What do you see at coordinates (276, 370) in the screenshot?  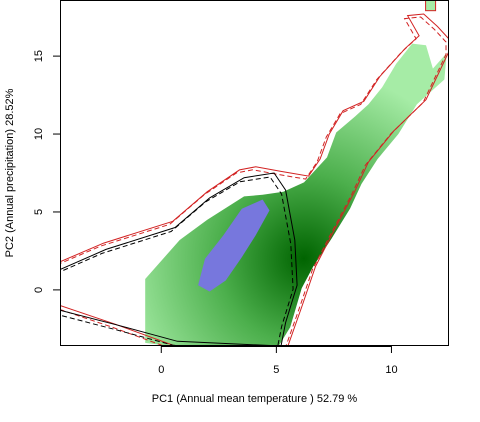 I see `x-tick-label: 5` at bounding box center [276, 370].